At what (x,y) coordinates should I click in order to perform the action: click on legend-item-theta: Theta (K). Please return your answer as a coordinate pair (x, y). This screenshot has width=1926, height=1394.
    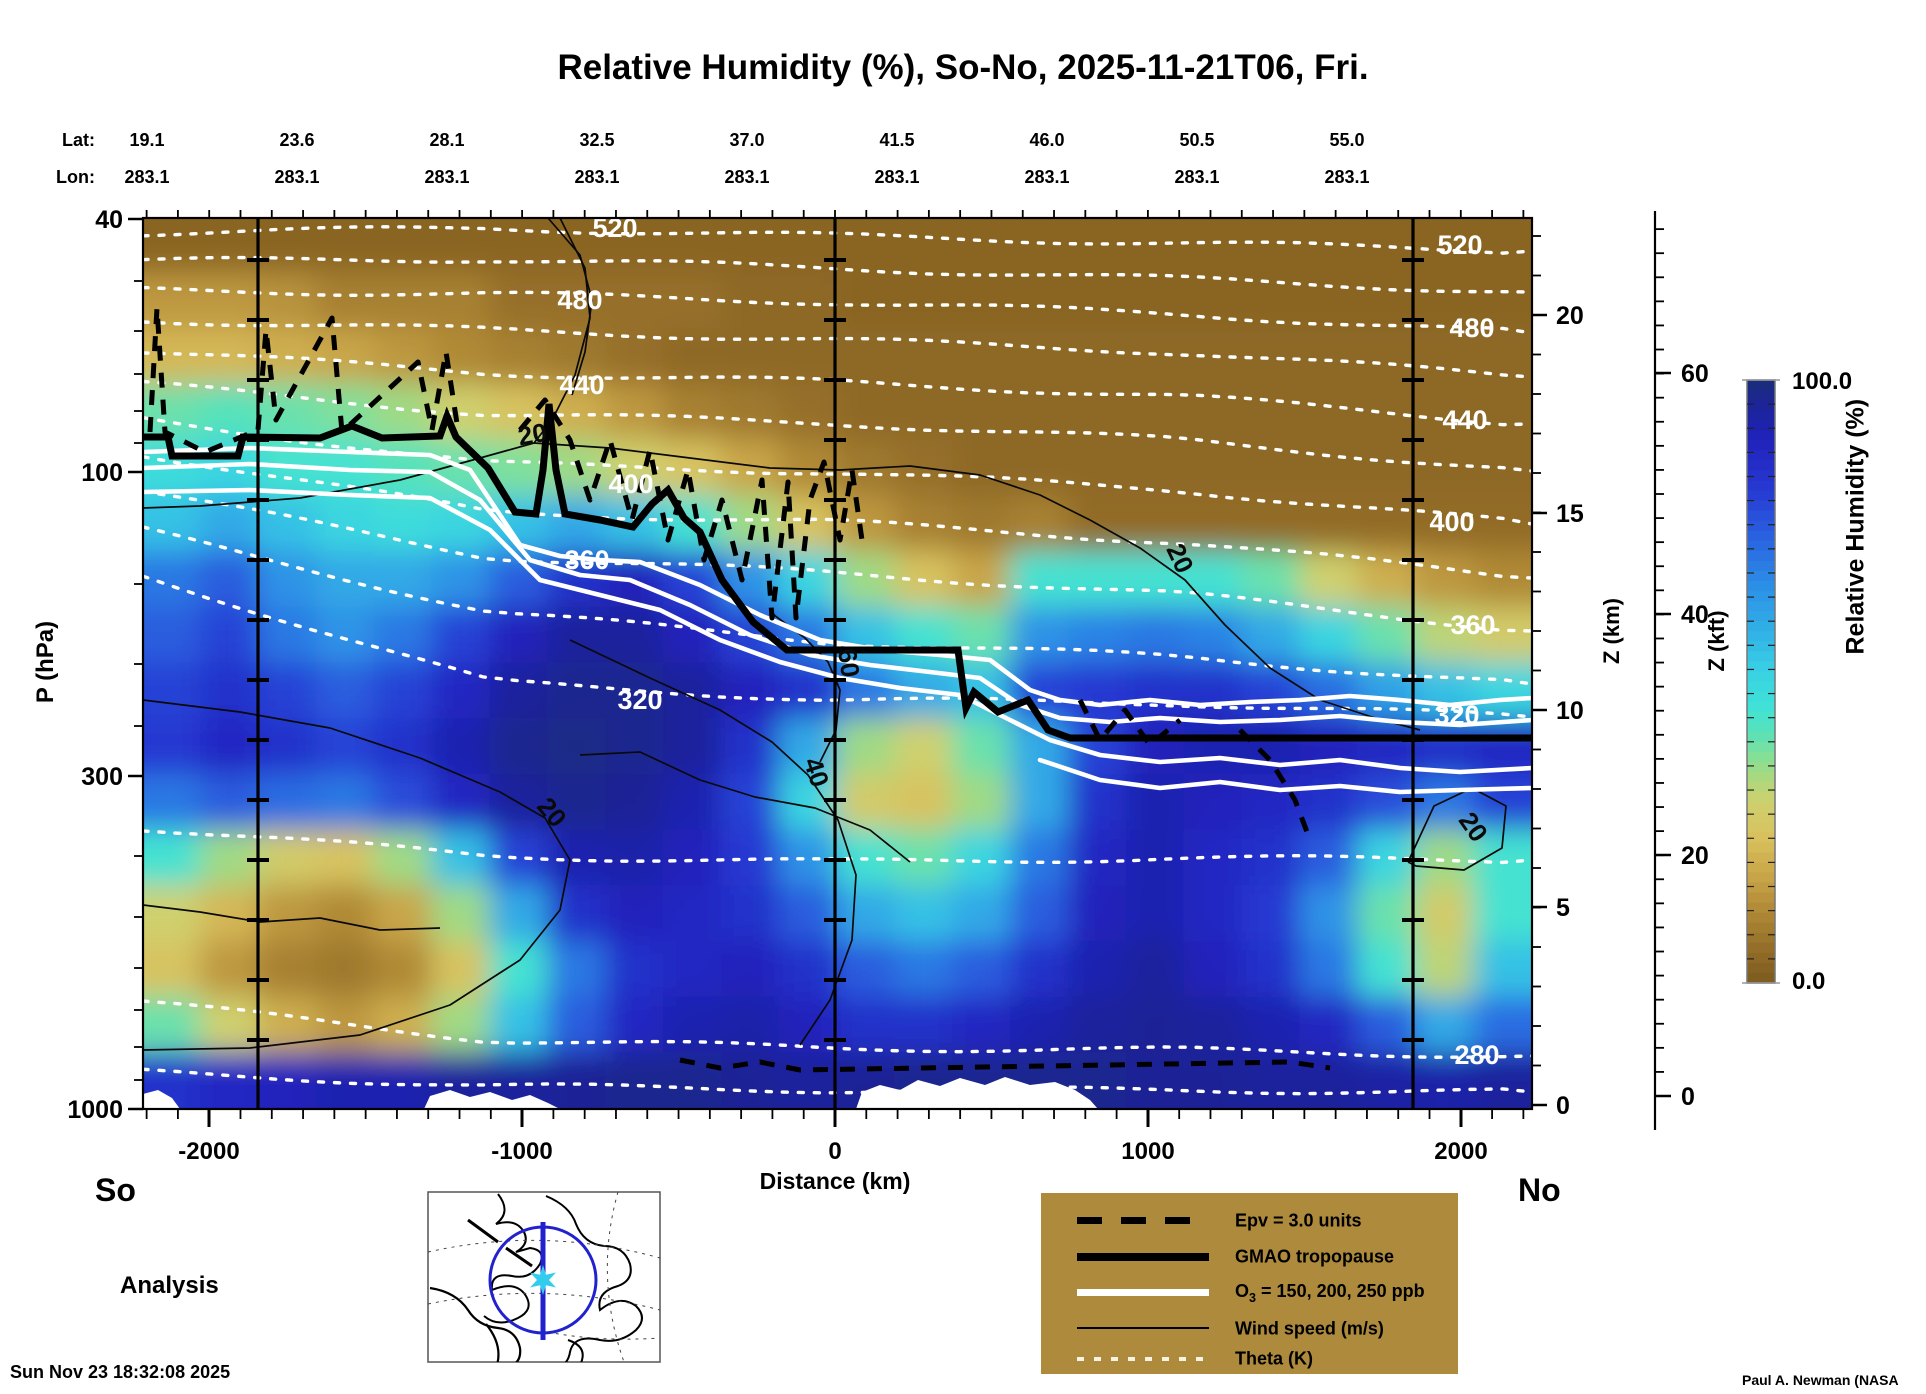
    Looking at the image, I should click on (1249, 1359).